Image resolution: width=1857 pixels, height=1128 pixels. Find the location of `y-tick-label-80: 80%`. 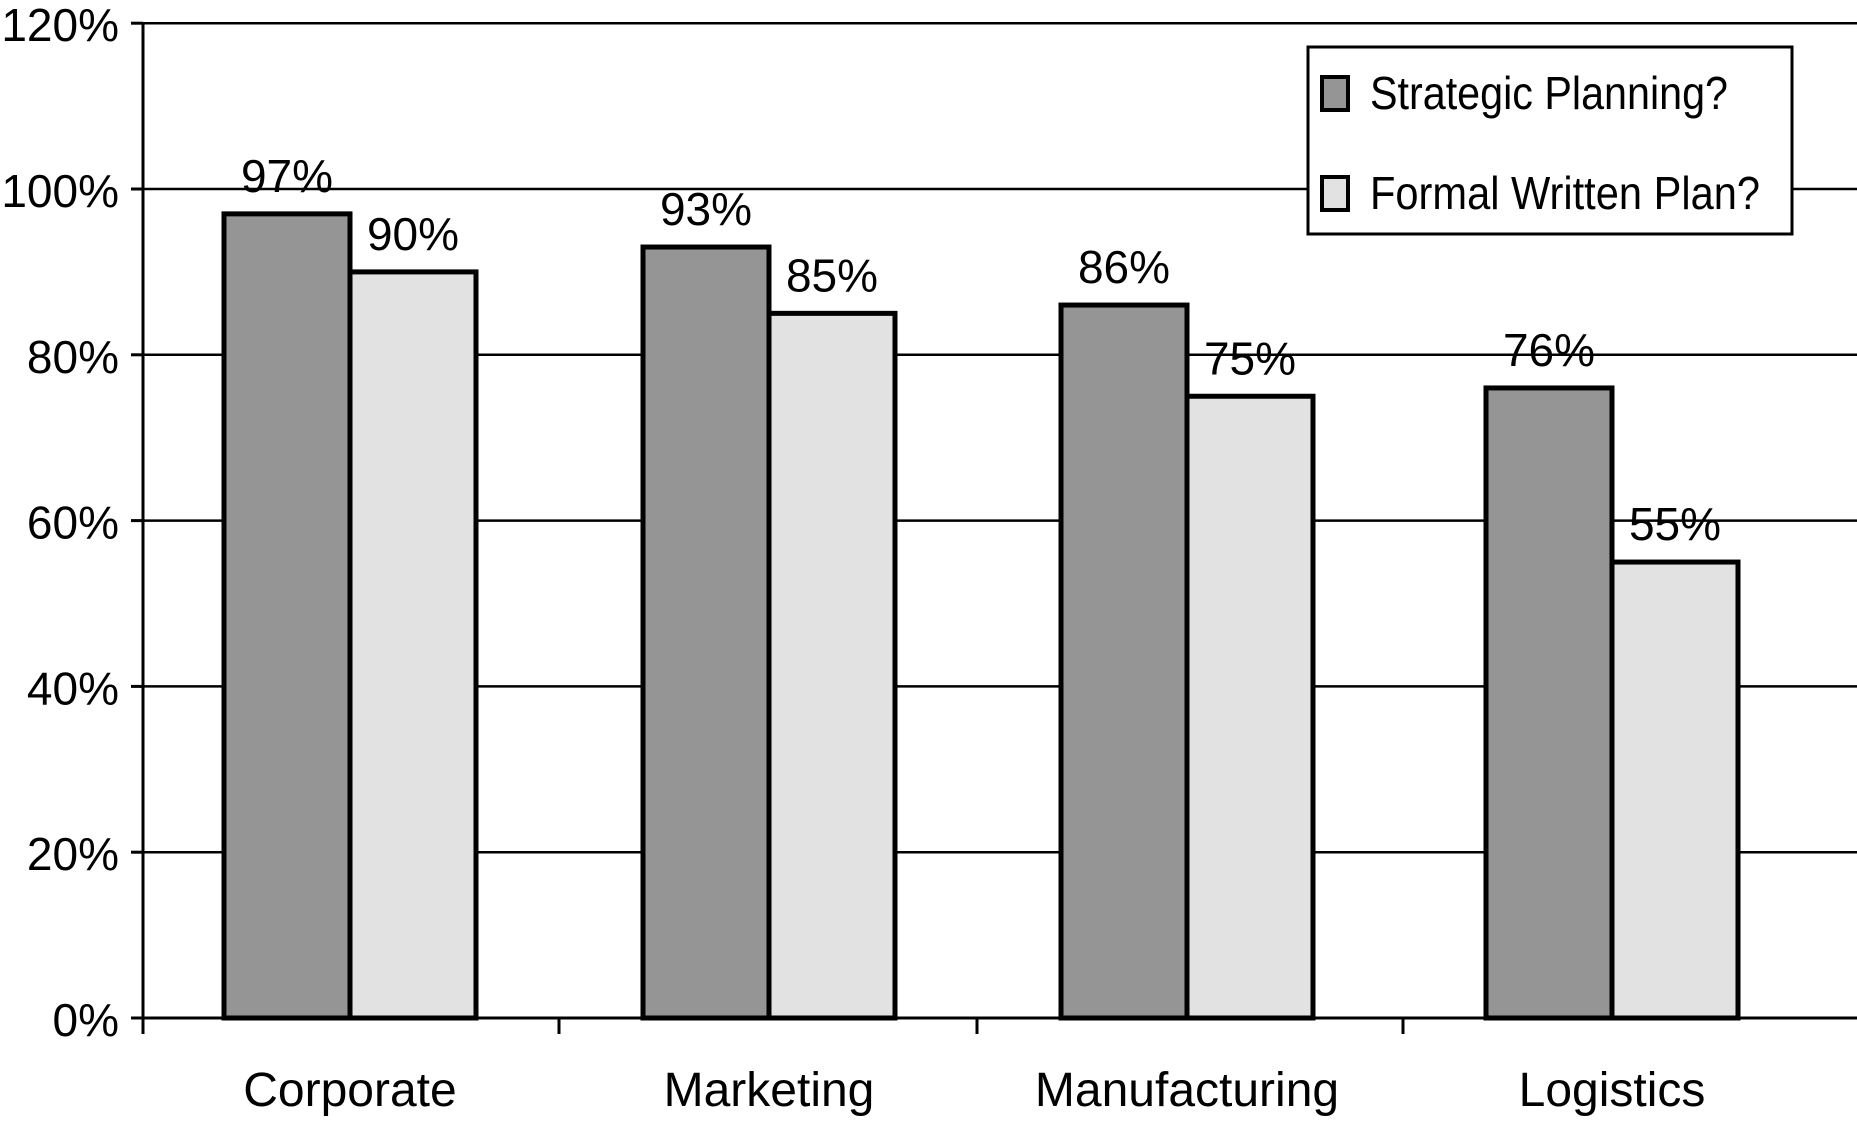

y-tick-label-80: 80% is located at coordinates (73, 357).